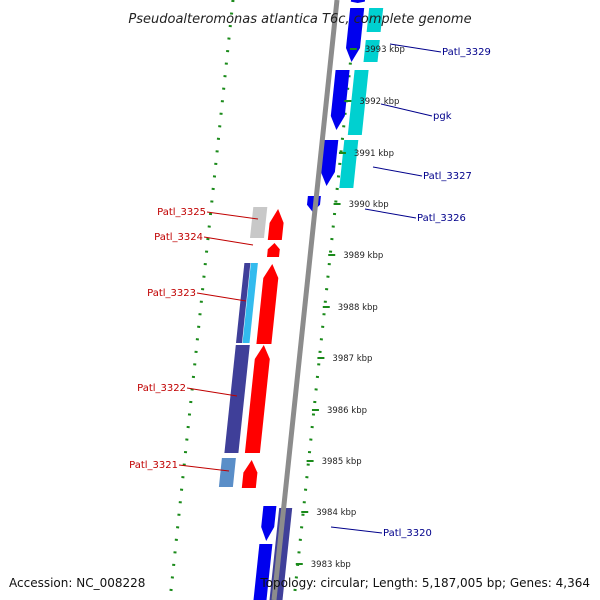 The width and height of the screenshot is (600, 600). I want to click on scale-label: 3990 kbp, so click(369, 205).